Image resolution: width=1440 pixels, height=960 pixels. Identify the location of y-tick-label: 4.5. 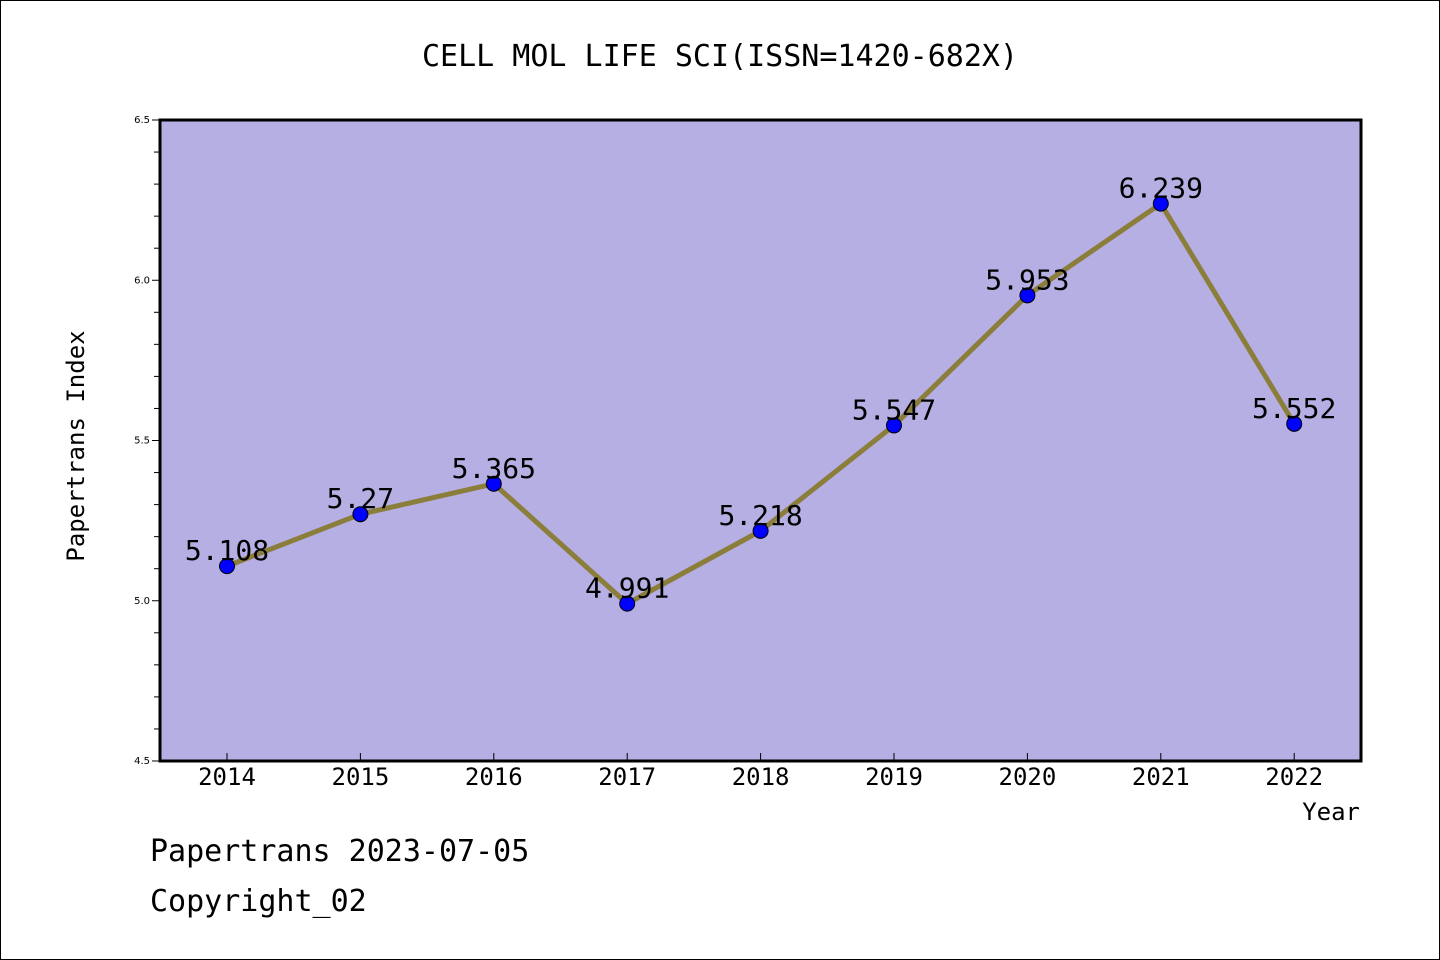
(142, 761).